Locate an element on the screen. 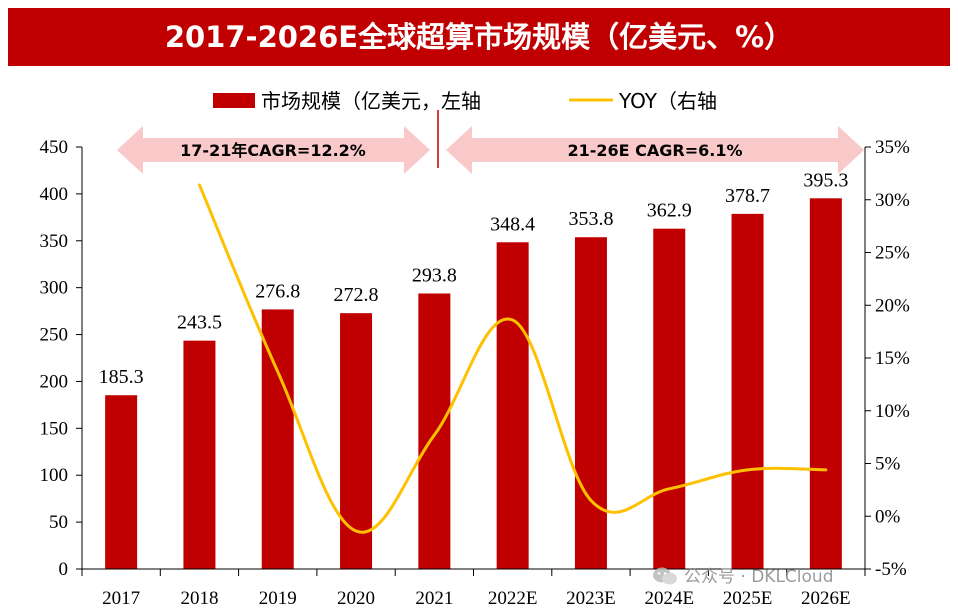  right-axis: -5% 0% 5% 10% 15% 20% 25% 30% 35% is located at coordinates (887, 358).